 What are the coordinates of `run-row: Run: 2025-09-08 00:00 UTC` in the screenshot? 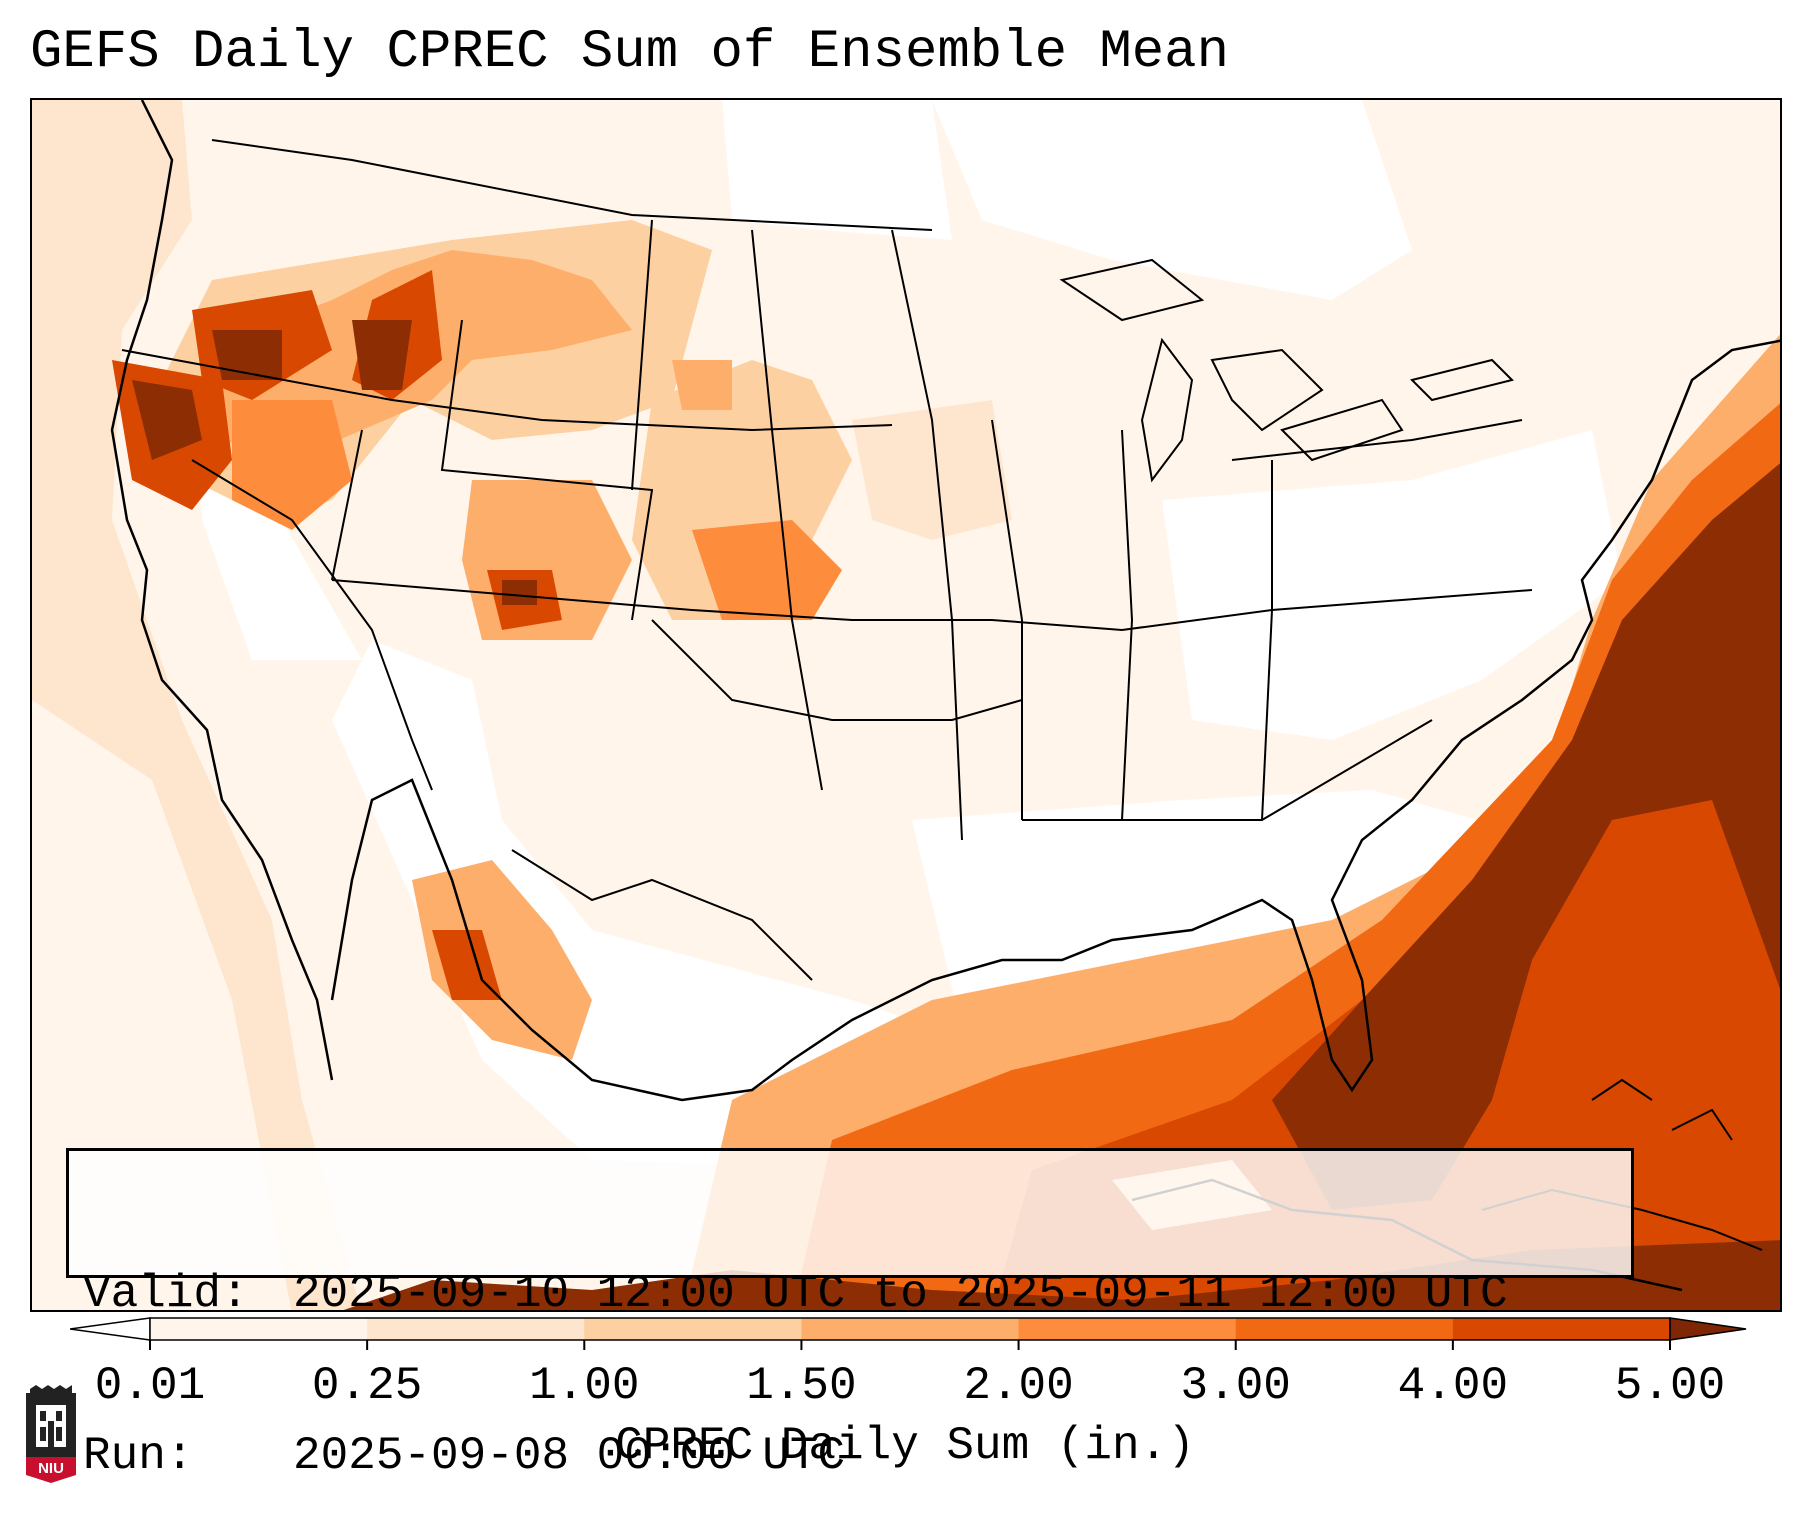 It's located at (857, 1456).